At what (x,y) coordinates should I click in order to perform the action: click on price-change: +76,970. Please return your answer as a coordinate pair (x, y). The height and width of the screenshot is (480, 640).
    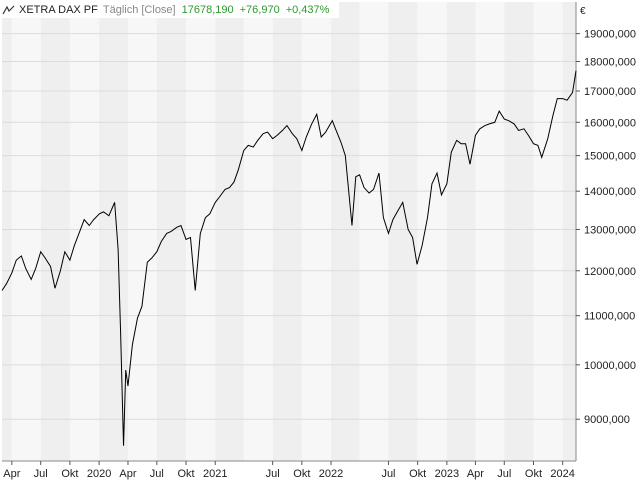
    Looking at the image, I should click on (259, 10).